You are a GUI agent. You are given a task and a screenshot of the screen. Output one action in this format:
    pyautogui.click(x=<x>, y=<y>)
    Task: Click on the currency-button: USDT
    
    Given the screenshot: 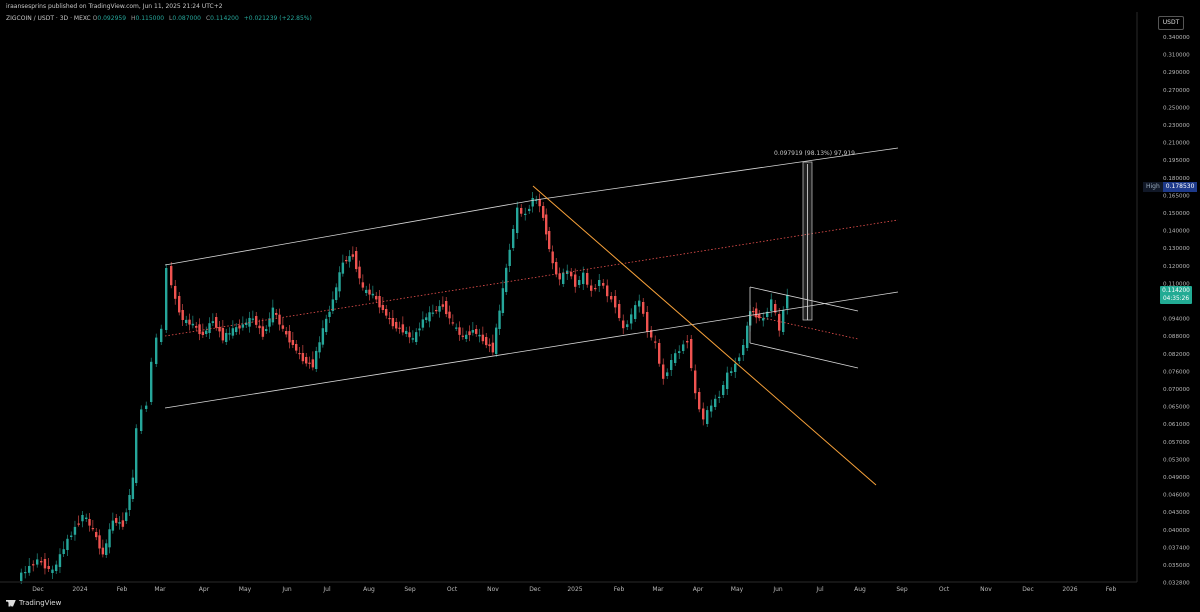 What is the action you would take?
    pyautogui.click(x=1171, y=23)
    